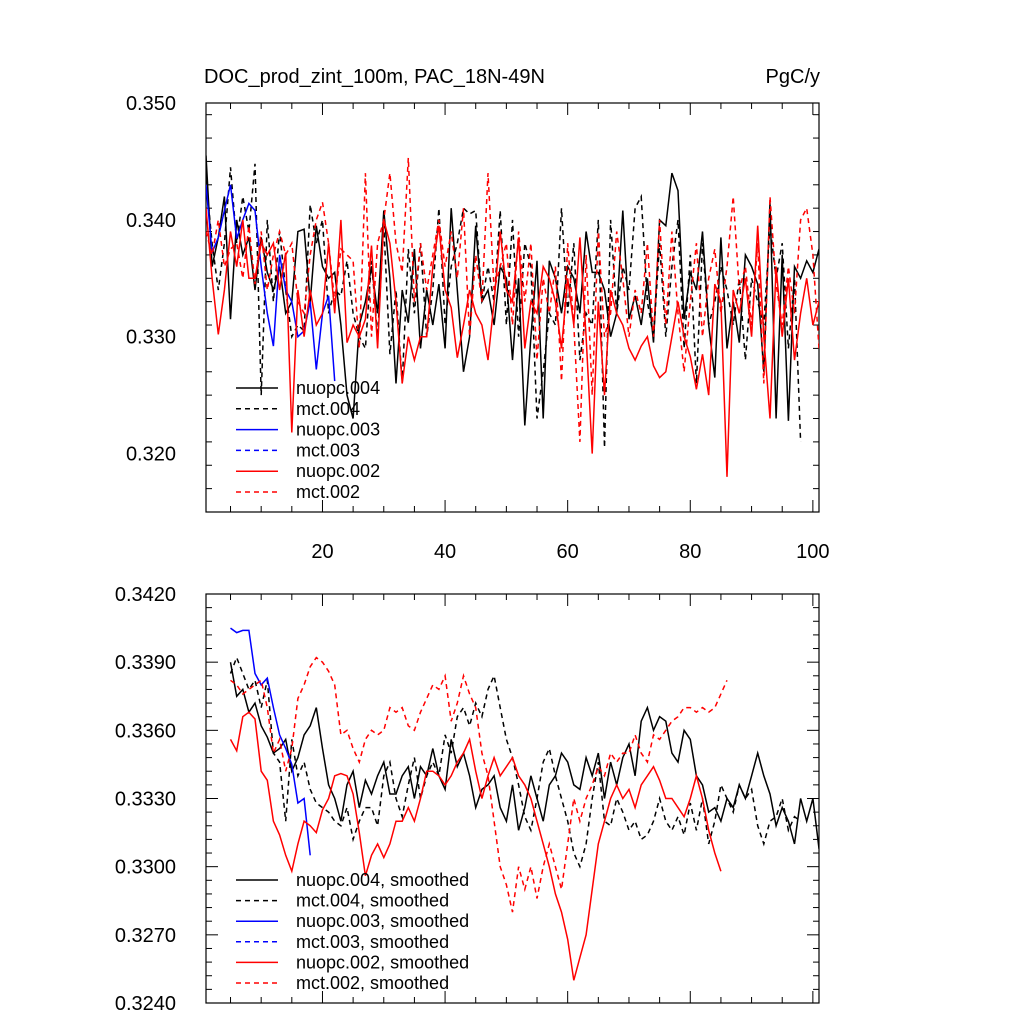 The image size is (1024, 1024). What do you see at coordinates (338, 430) in the screenshot?
I see `legend-label: nuopc.003` at bounding box center [338, 430].